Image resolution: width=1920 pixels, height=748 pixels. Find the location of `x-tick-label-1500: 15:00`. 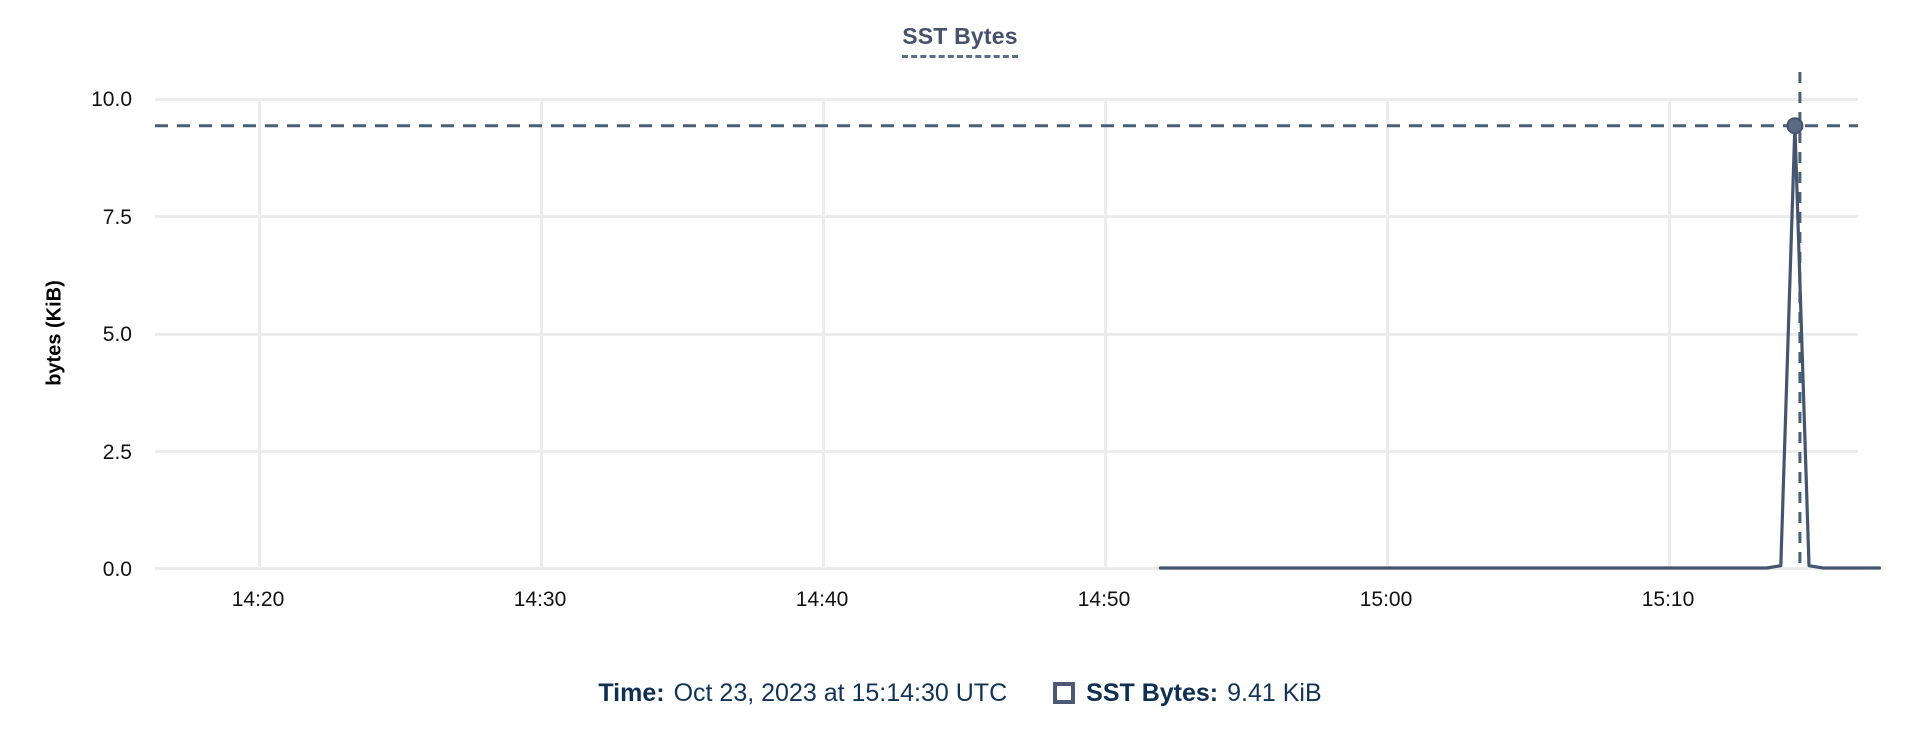

x-tick-label-1500: 15:00 is located at coordinates (1386, 599).